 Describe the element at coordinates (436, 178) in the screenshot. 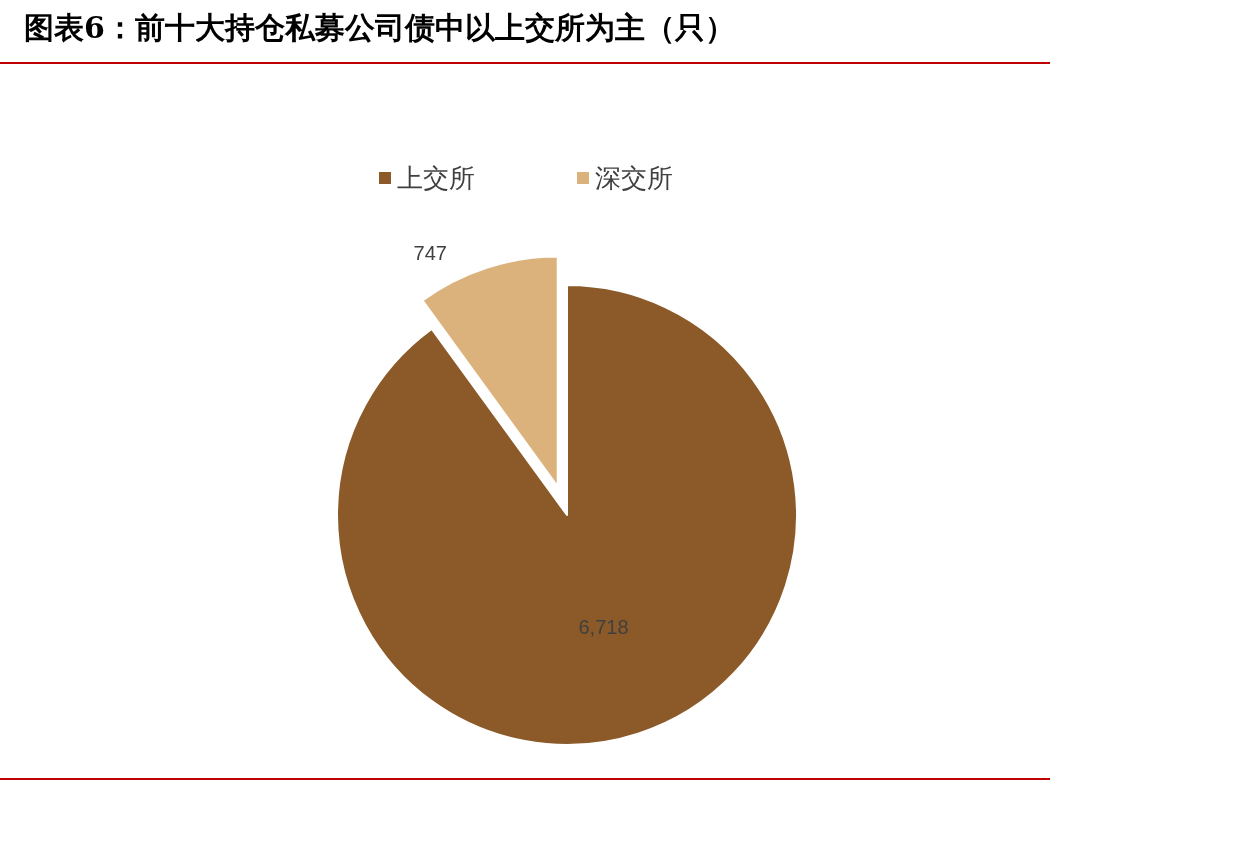

I see `legend-label: 上交所` at that location.